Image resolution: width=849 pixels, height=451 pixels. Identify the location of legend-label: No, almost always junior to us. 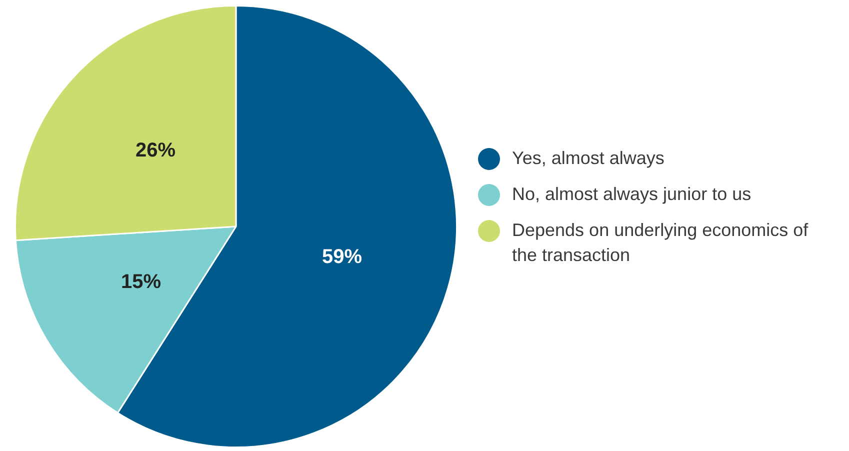
(632, 194).